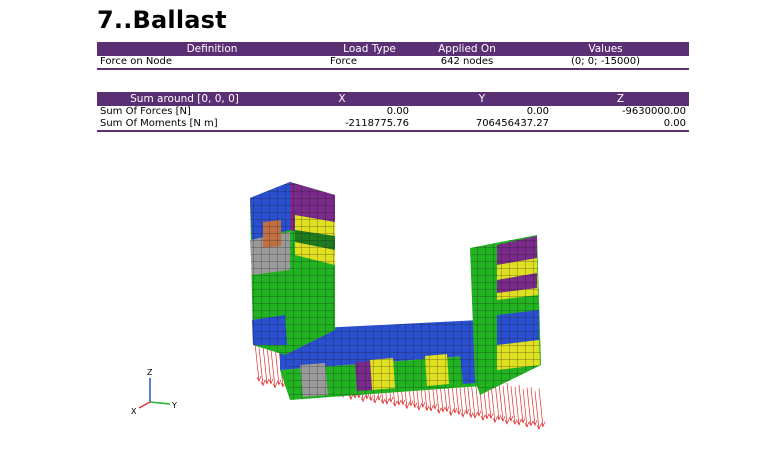 Image resolution: width=775 pixels, height=461 pixels. What do you see at coordinates (653, 111) in the screenshot?
I see `forces-z: -9630000.00` at bounding box center [653, 111].